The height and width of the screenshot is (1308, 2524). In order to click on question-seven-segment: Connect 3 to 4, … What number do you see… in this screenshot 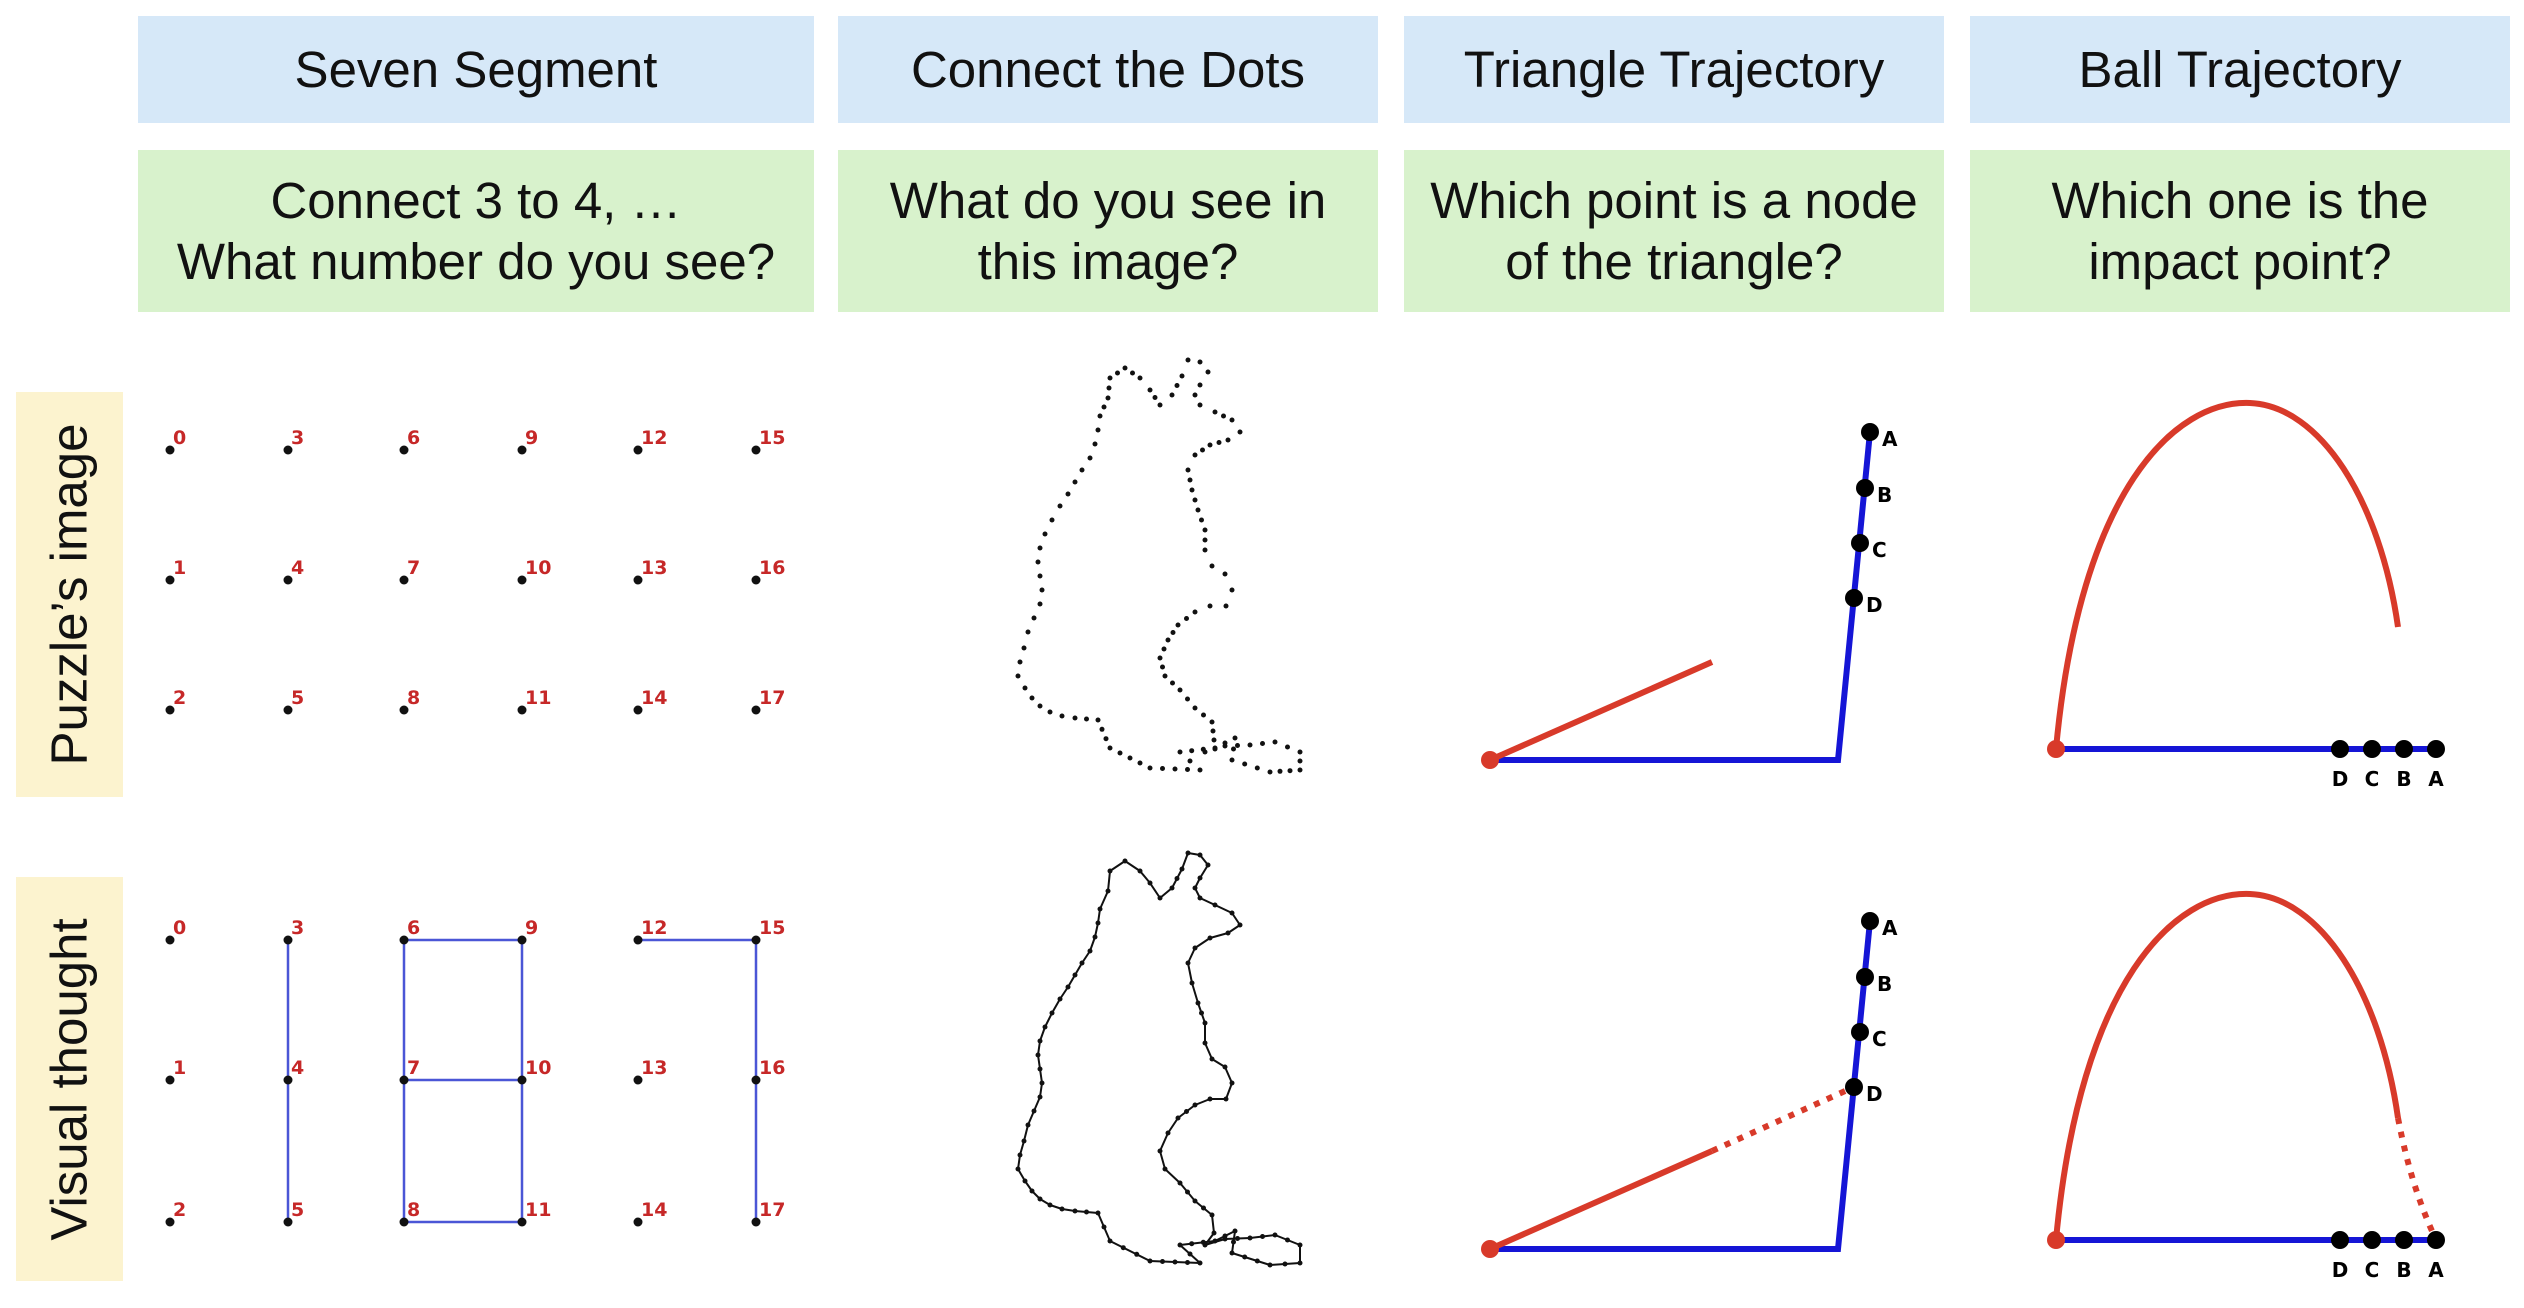, I will do `click(476, 231)`.